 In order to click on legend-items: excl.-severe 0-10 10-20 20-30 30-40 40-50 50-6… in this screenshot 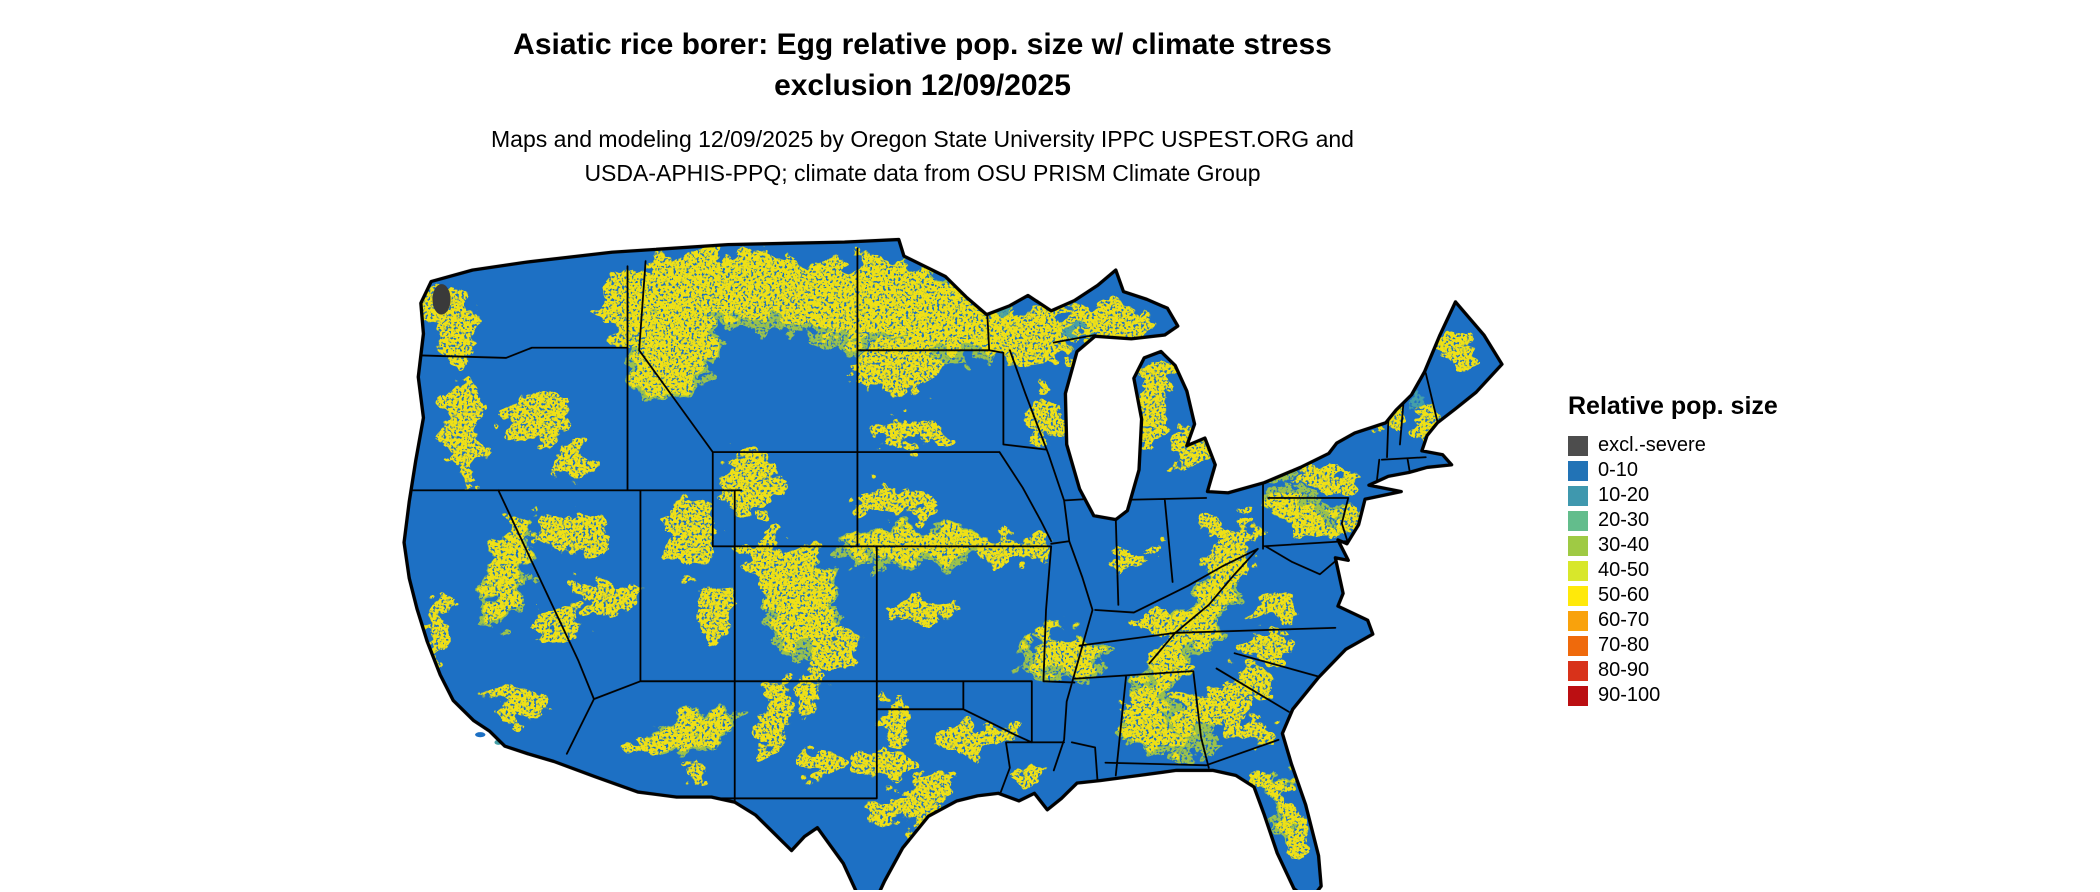, I will do `click(1708, 570)`.